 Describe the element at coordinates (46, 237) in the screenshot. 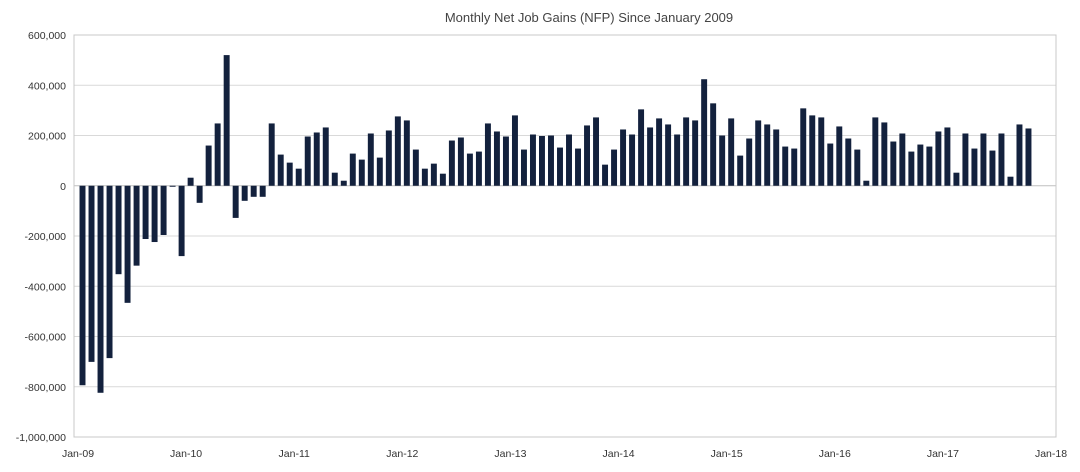

I see `y-tick-label: -200,000` at that location.